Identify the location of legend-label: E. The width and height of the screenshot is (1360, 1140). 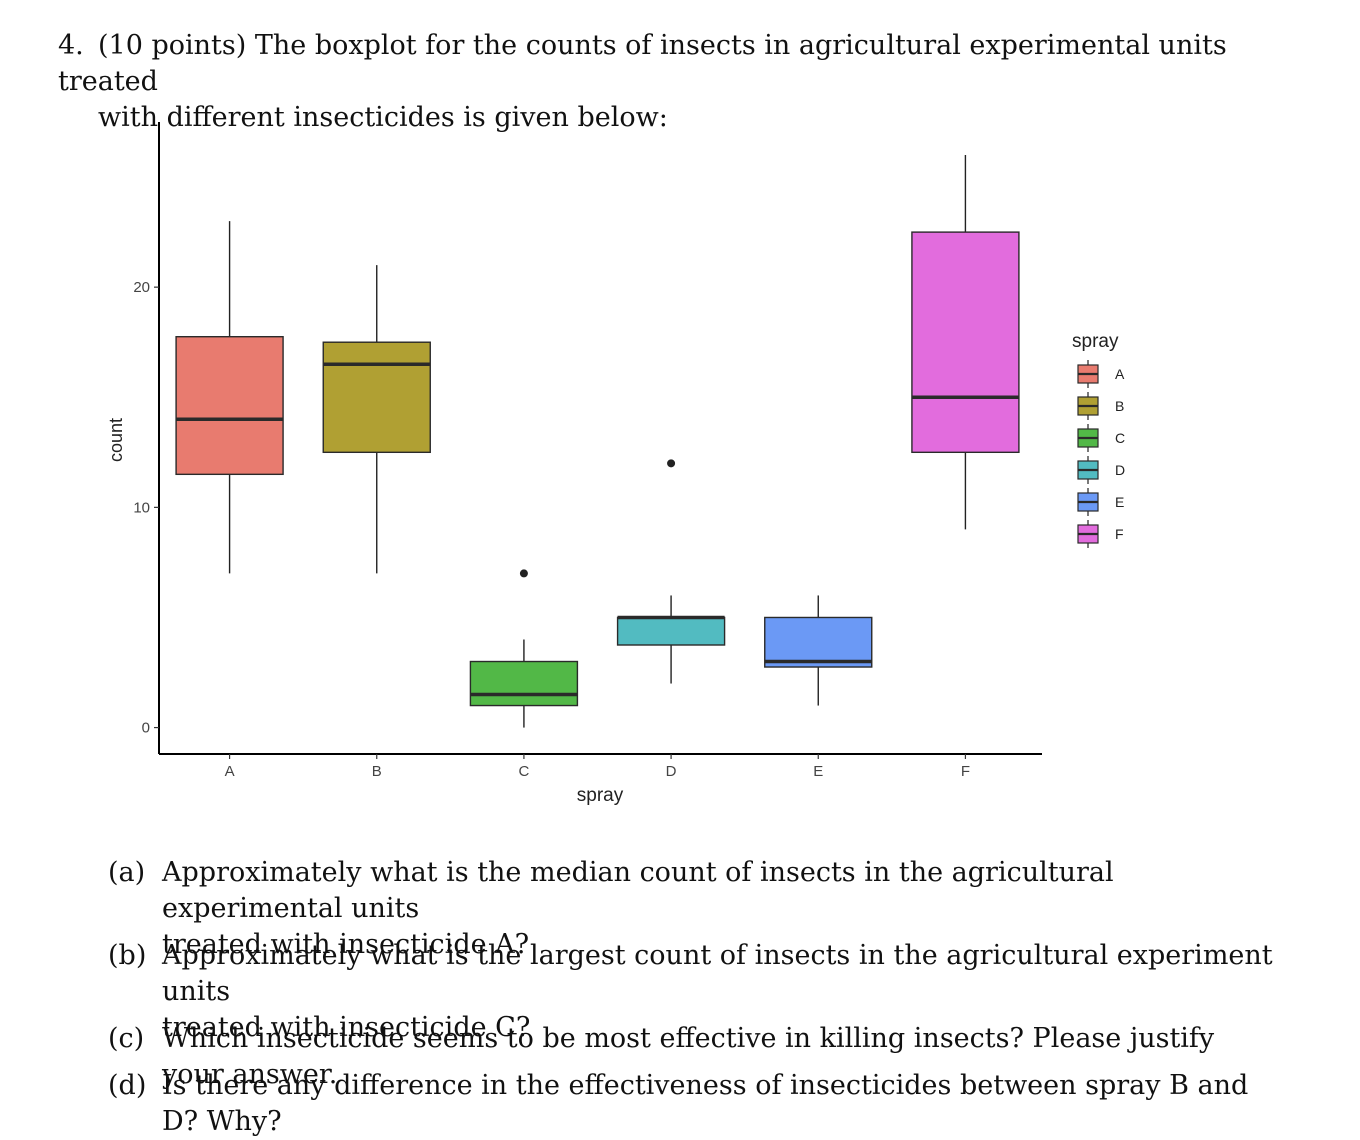
(1119, 502).